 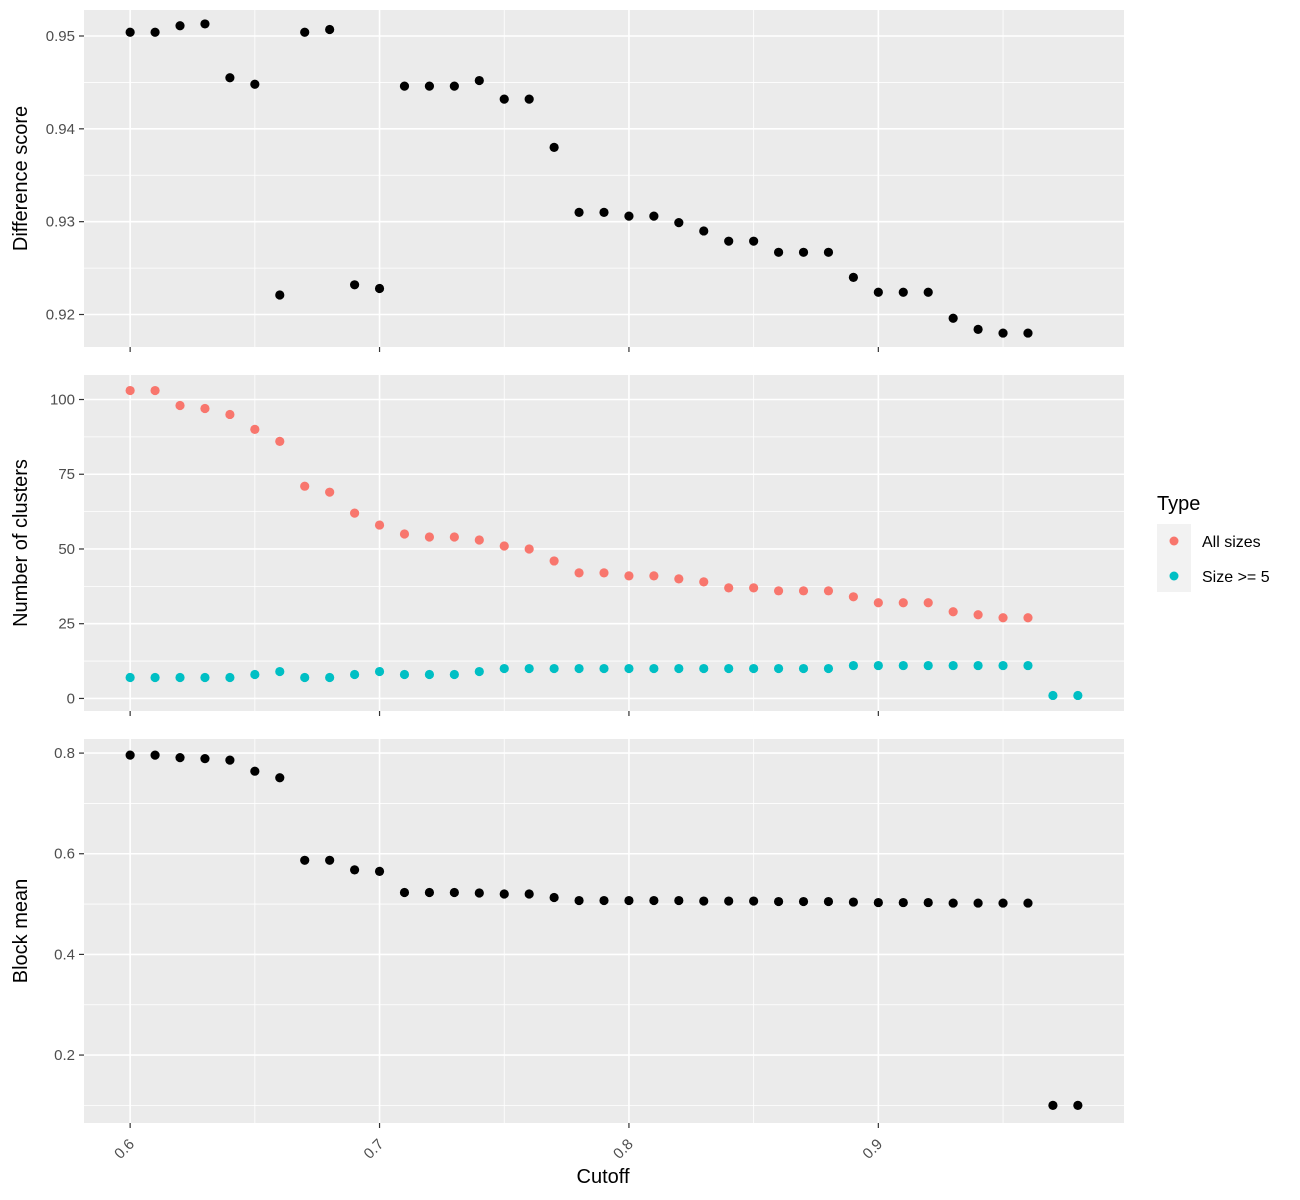 What do you see at coordinates (64, 753) in the screenshot?
I see `y-tick-label: 0.8` at bounding box center [64, 753].